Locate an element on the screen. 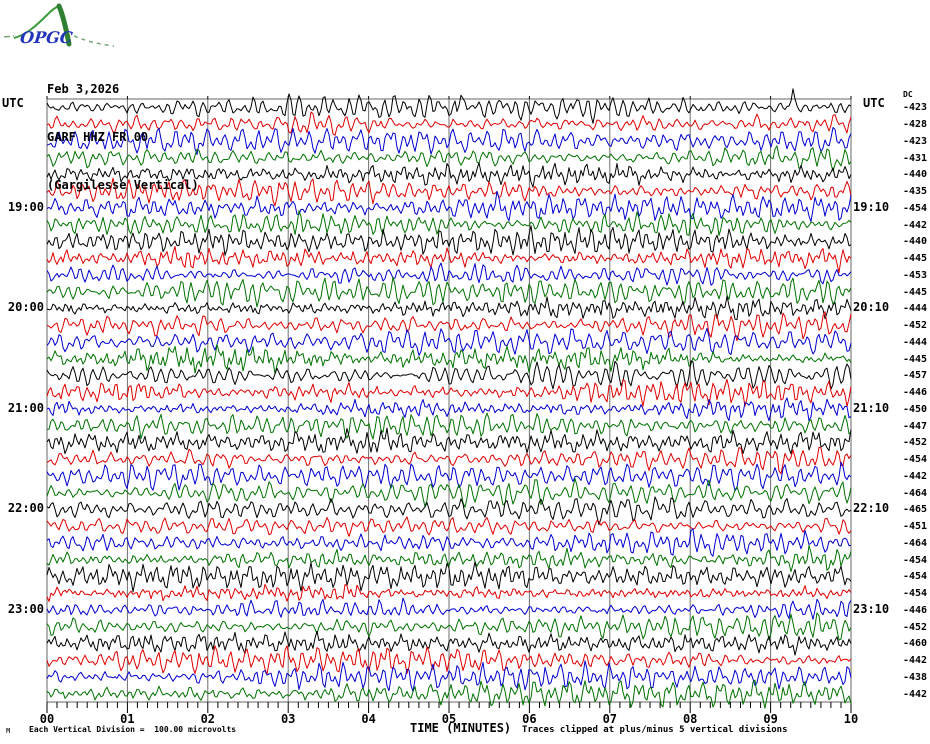 Image resolution: width=930 pixels, height=744 pixels. utc-label-left: UTC is located at coordinates (13, 103).